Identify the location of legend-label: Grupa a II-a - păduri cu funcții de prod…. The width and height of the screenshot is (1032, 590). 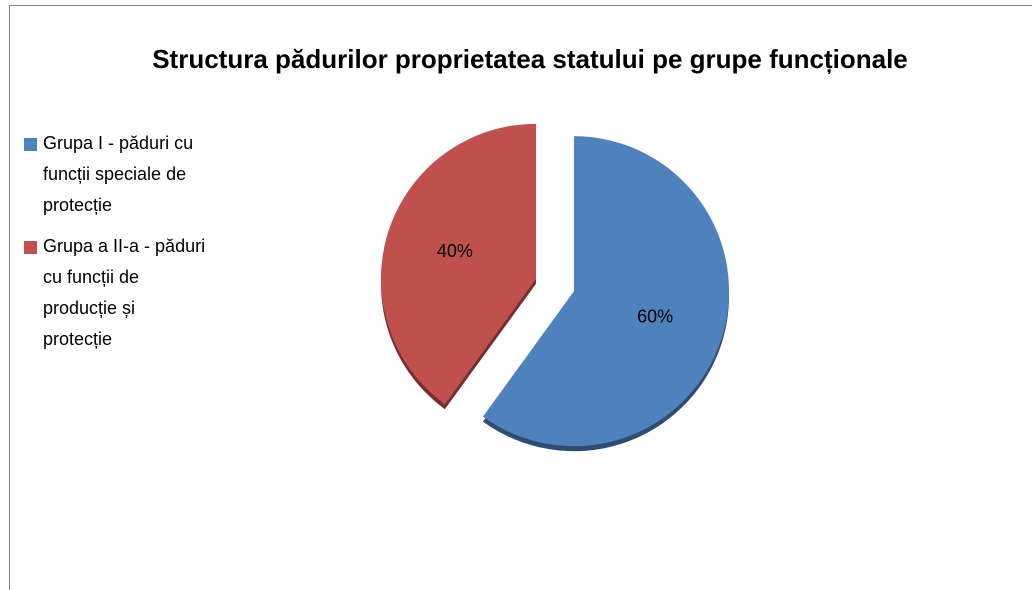
(124, 292).